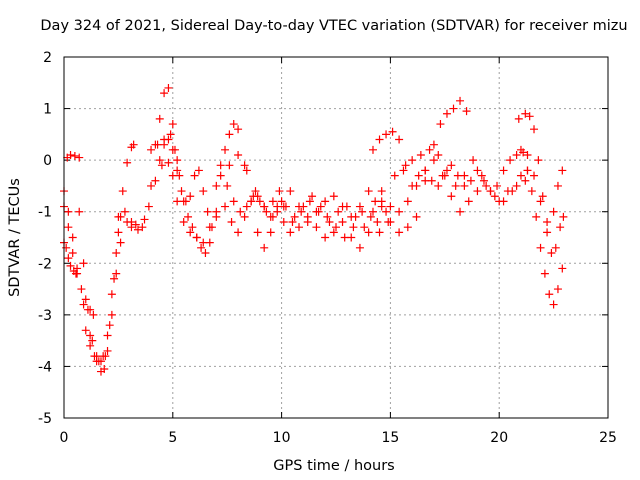 This screenshot has height=480, width=640. Describe the element at coordinates (45, 419) in the screenshot. I see `y-tick-label: -5` at that location.